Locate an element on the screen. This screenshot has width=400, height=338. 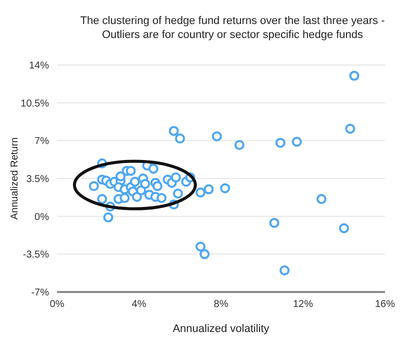
x-tick-label: 0% is located at coordinates (57, 304).